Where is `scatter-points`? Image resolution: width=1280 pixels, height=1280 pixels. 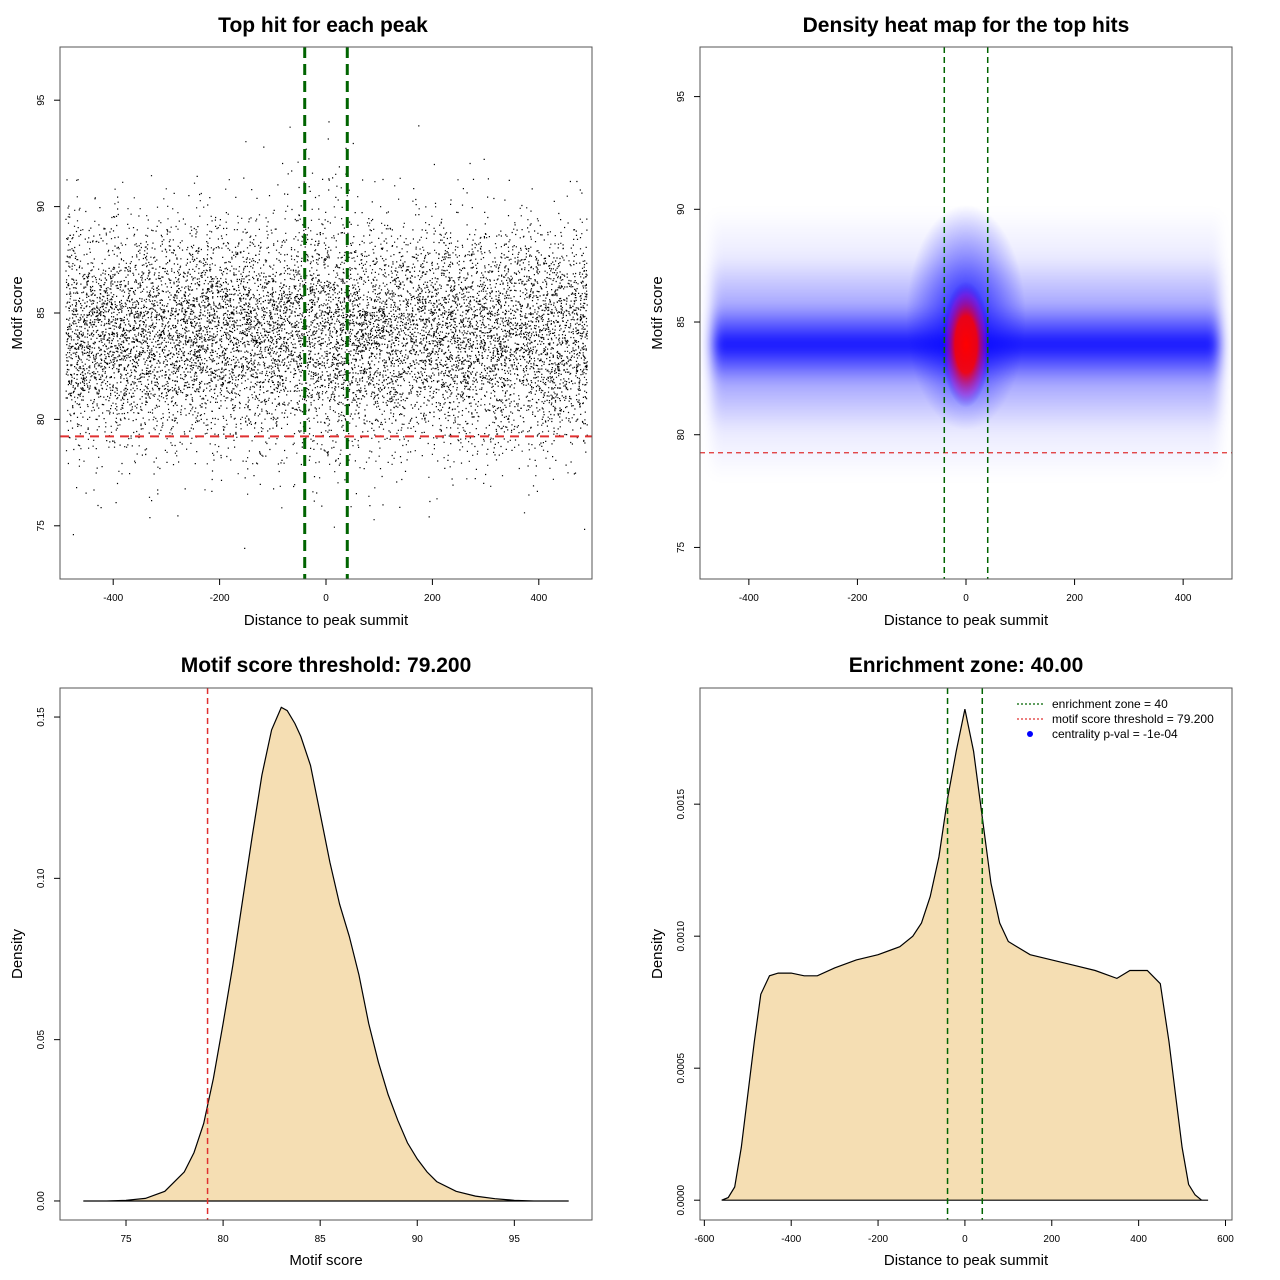
scatter-points is located at coordinates (326, 335).